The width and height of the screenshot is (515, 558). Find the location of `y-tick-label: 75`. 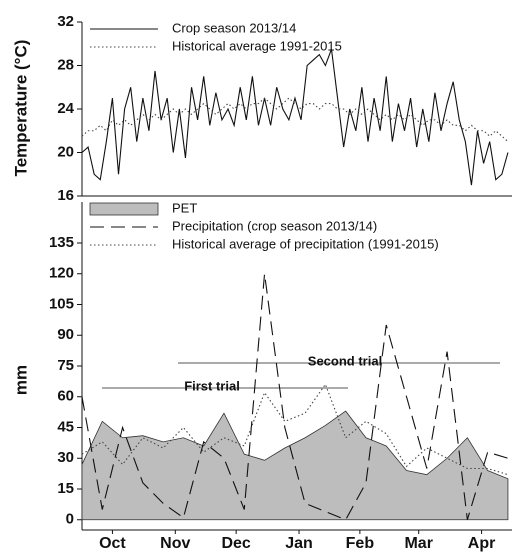

y-tick-label: 75 is located at coordinates (65, 365).